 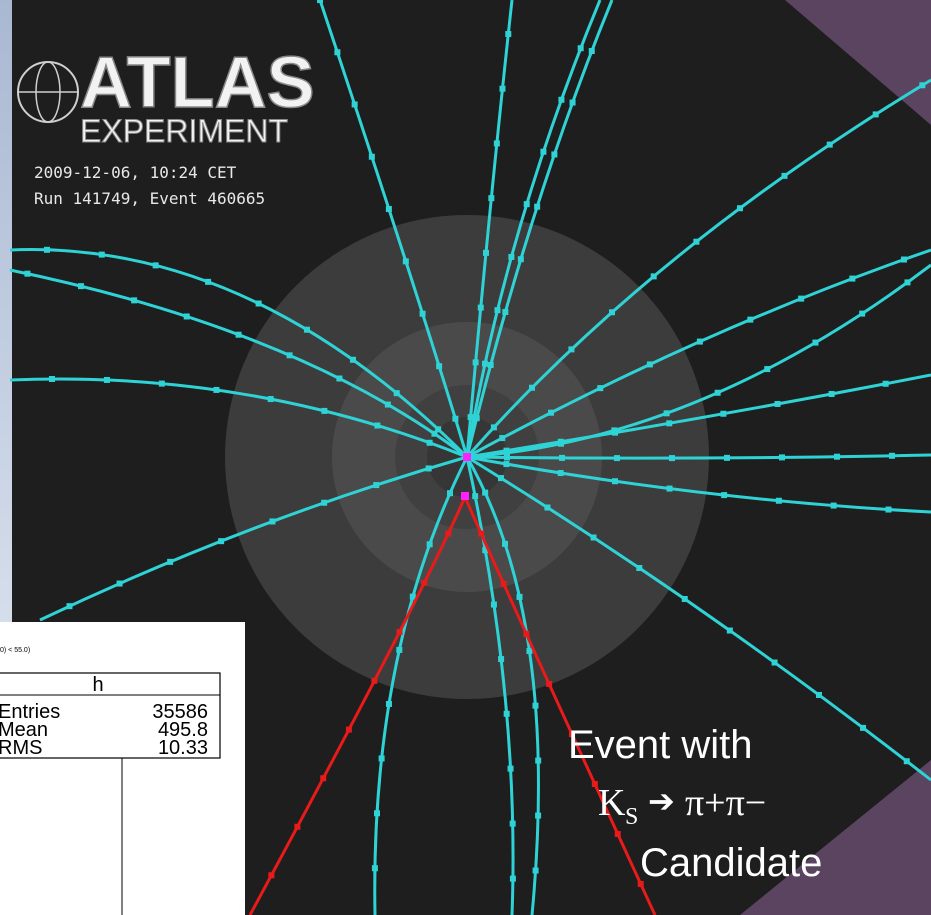 I want to click on arrow: ➔, so click(x=661, y=801).